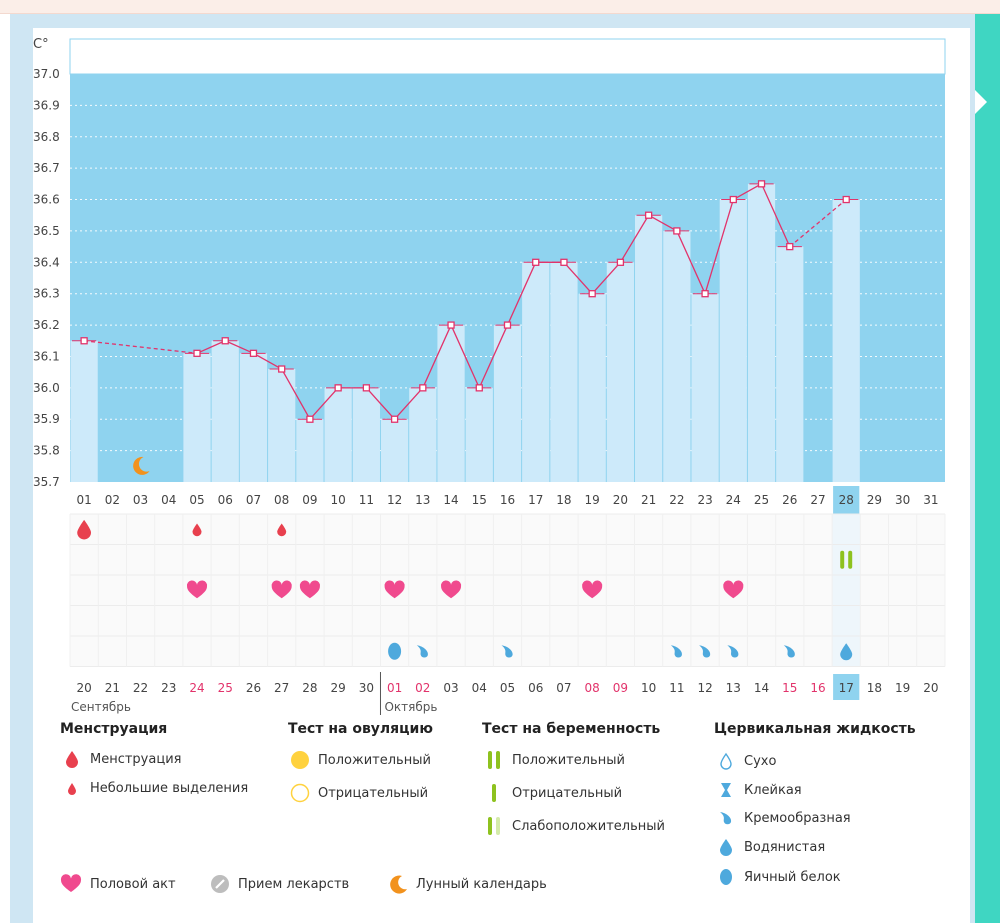  I want to click on weak-bar-icon, so click(494, 826).